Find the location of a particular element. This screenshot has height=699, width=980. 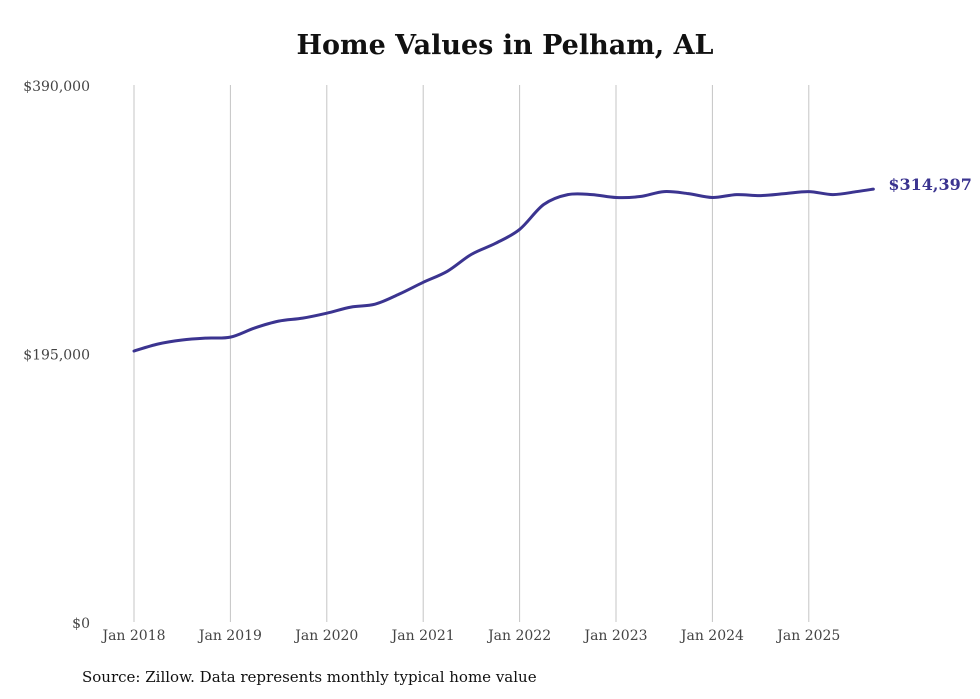

x-tick-label: Jan 2020 is located at coordinates (325, 636).